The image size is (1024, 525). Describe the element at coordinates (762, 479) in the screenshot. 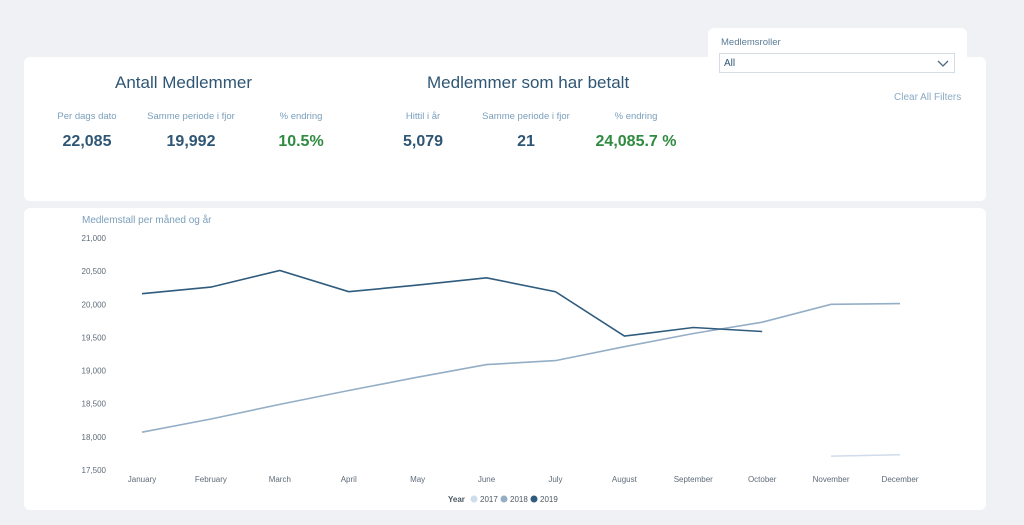

I see `x-tick-label: October` at that location.